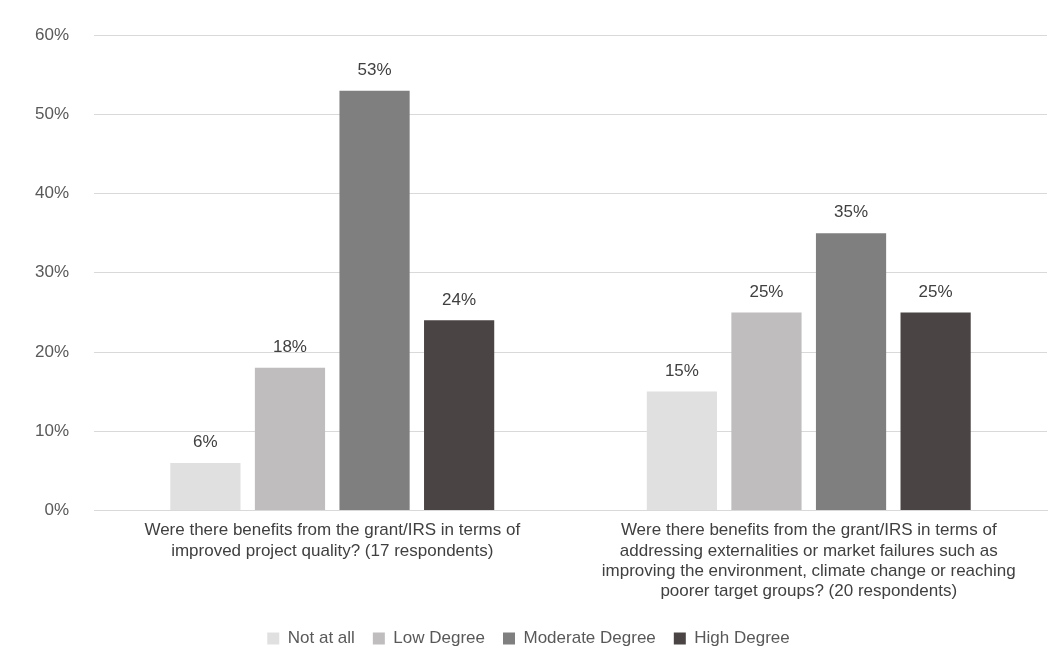  Describe the element at coordinates (52, 34) in the screenshot. I see `y-tick-label: 60%` at that location.